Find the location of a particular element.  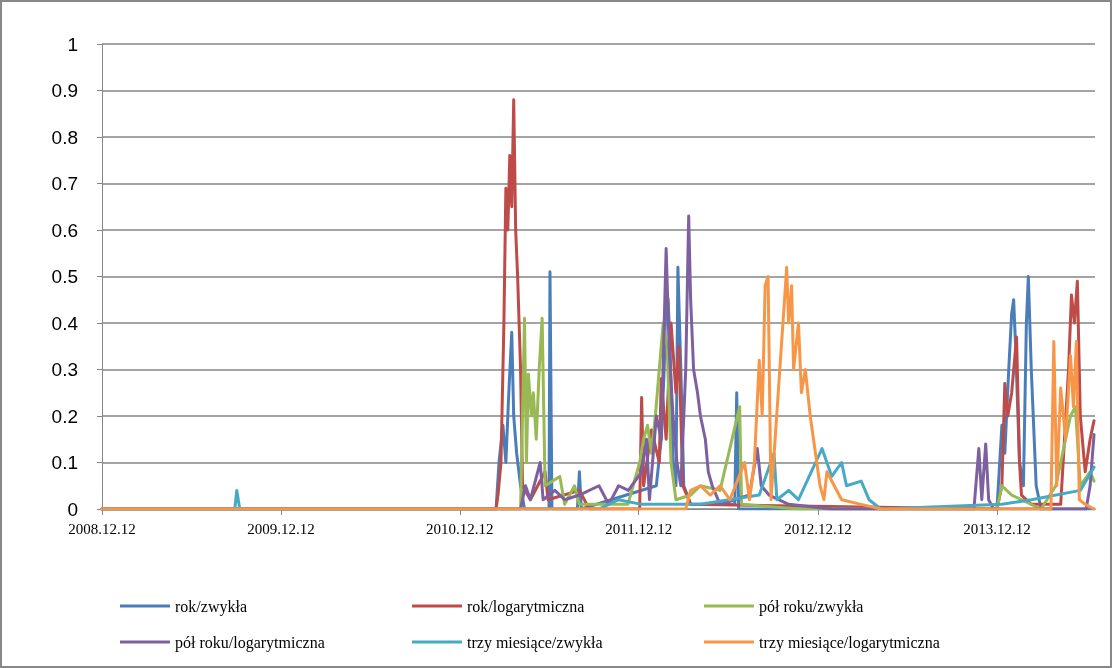

y-tick-label: 0.2 is located at coordinates (64, 416).